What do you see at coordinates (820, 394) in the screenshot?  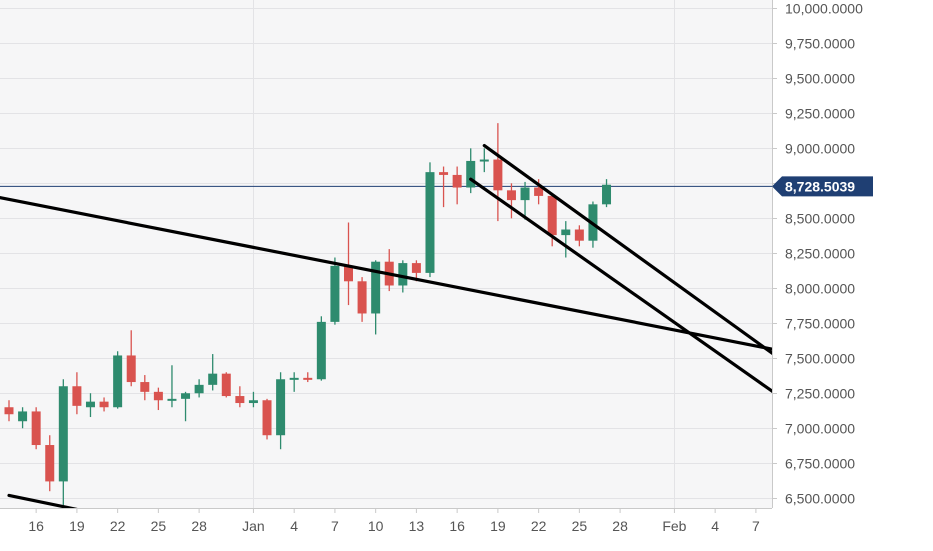 I see `y-tick-label: 7,250.0000` at bounding box center [820, 394].